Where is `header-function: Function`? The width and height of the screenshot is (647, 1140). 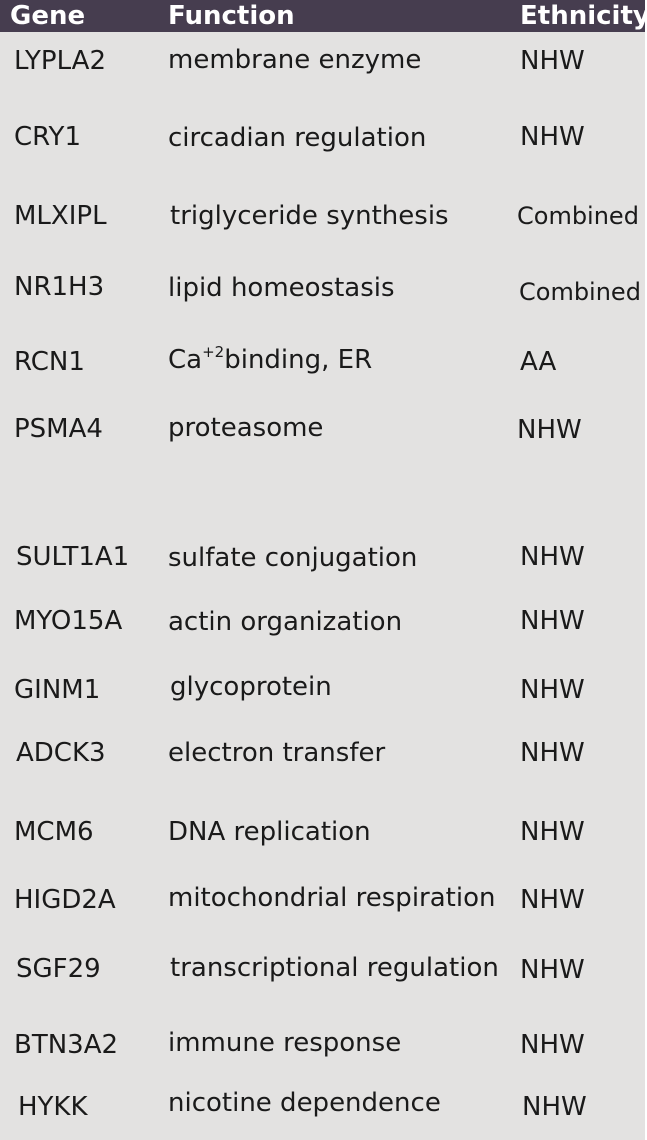 header-function: Function is located at coordinates (231, 16).